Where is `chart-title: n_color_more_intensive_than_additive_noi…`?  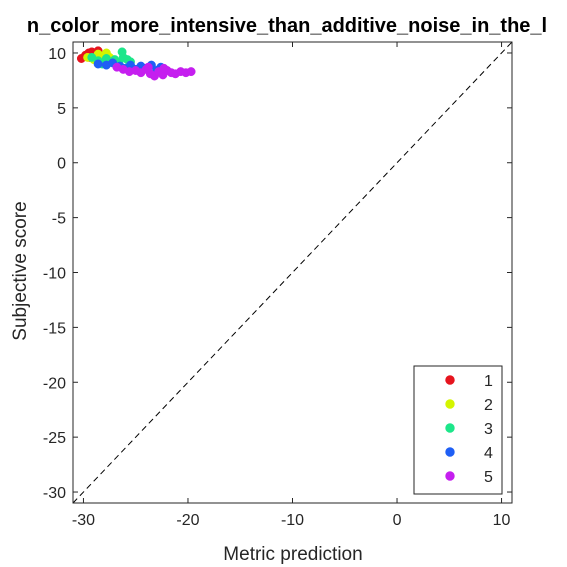
chart-title: n_color_more_intensive_than_additive_noi… is located at coordinates (287, 26).